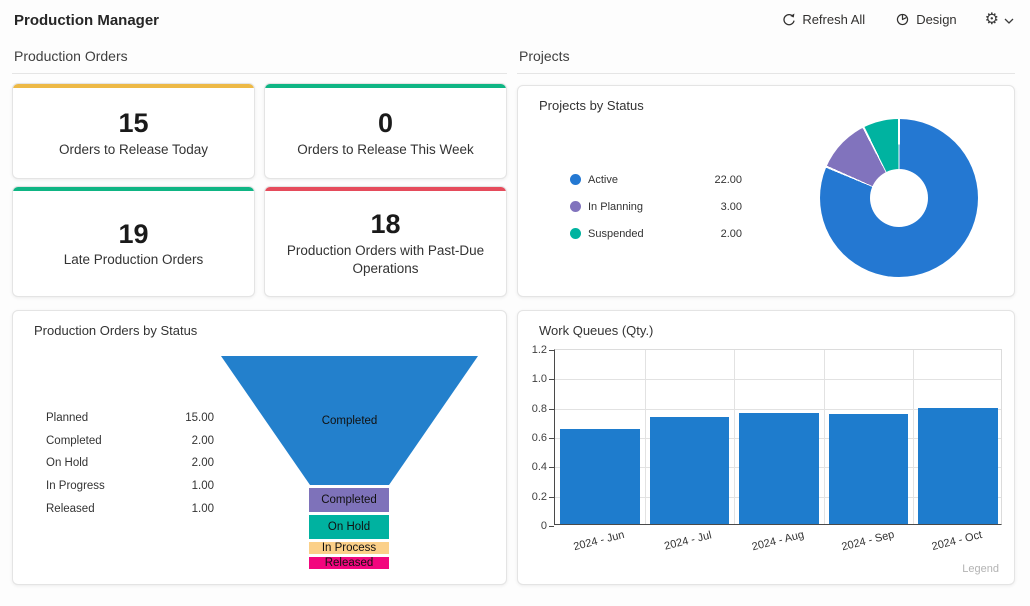  I want to click on legend-label: Active, so click(603, 179).